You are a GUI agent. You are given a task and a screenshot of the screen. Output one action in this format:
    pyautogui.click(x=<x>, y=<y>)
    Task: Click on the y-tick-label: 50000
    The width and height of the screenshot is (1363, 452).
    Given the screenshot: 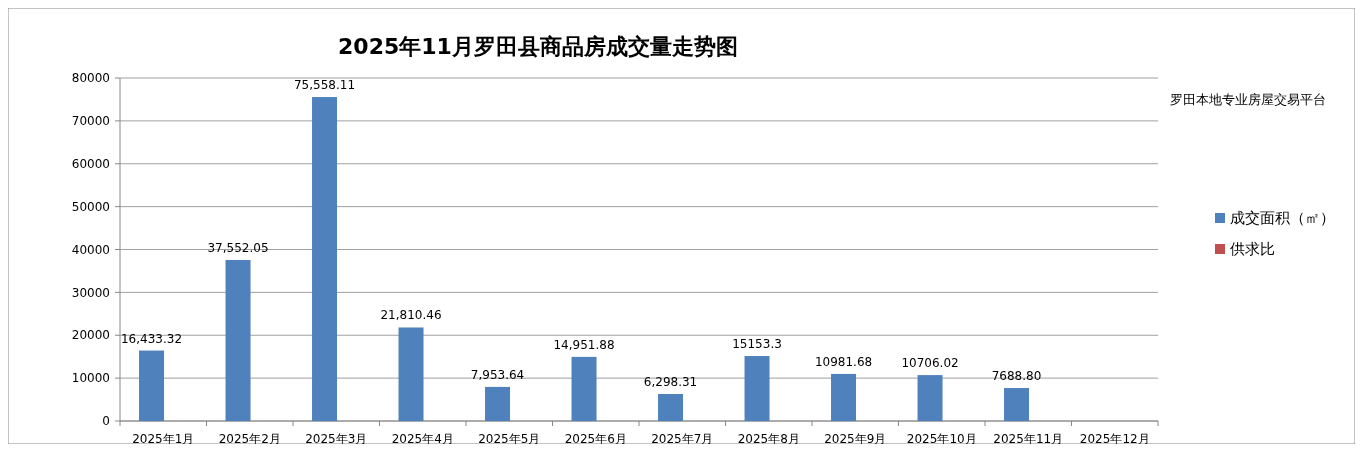 What is the action you would take?
    pyautogui.click(x=90, y=206)
    